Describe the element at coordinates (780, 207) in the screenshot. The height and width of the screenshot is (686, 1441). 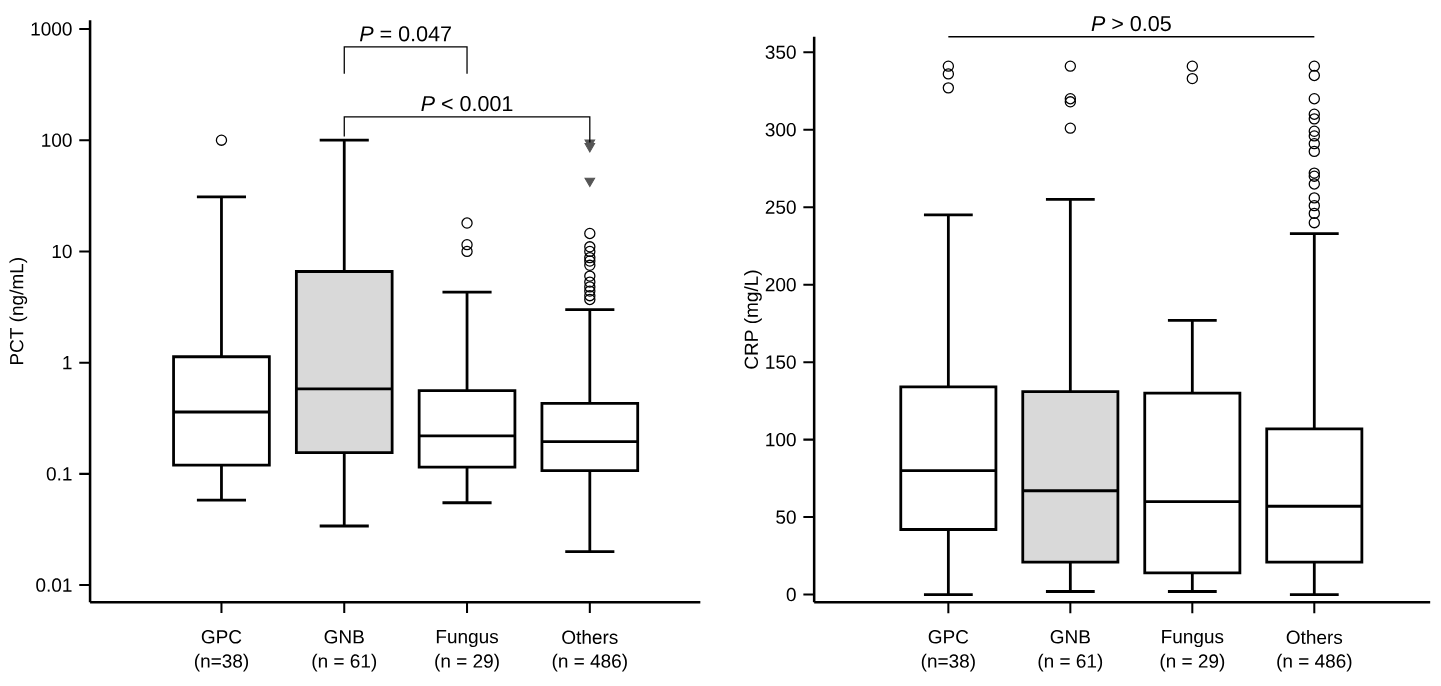
I see `y-tick-label: 250` at that location.